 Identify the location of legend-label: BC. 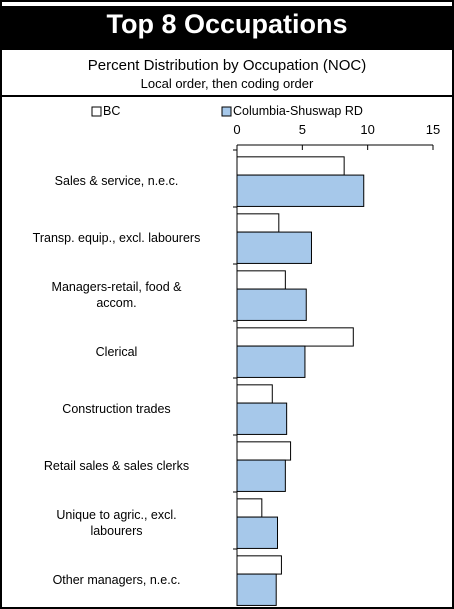
(112, 111).